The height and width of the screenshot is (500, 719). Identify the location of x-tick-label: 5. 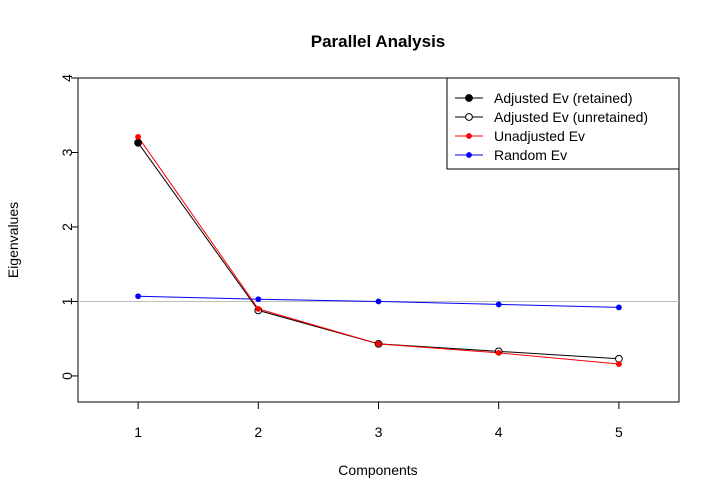
(619, 432).